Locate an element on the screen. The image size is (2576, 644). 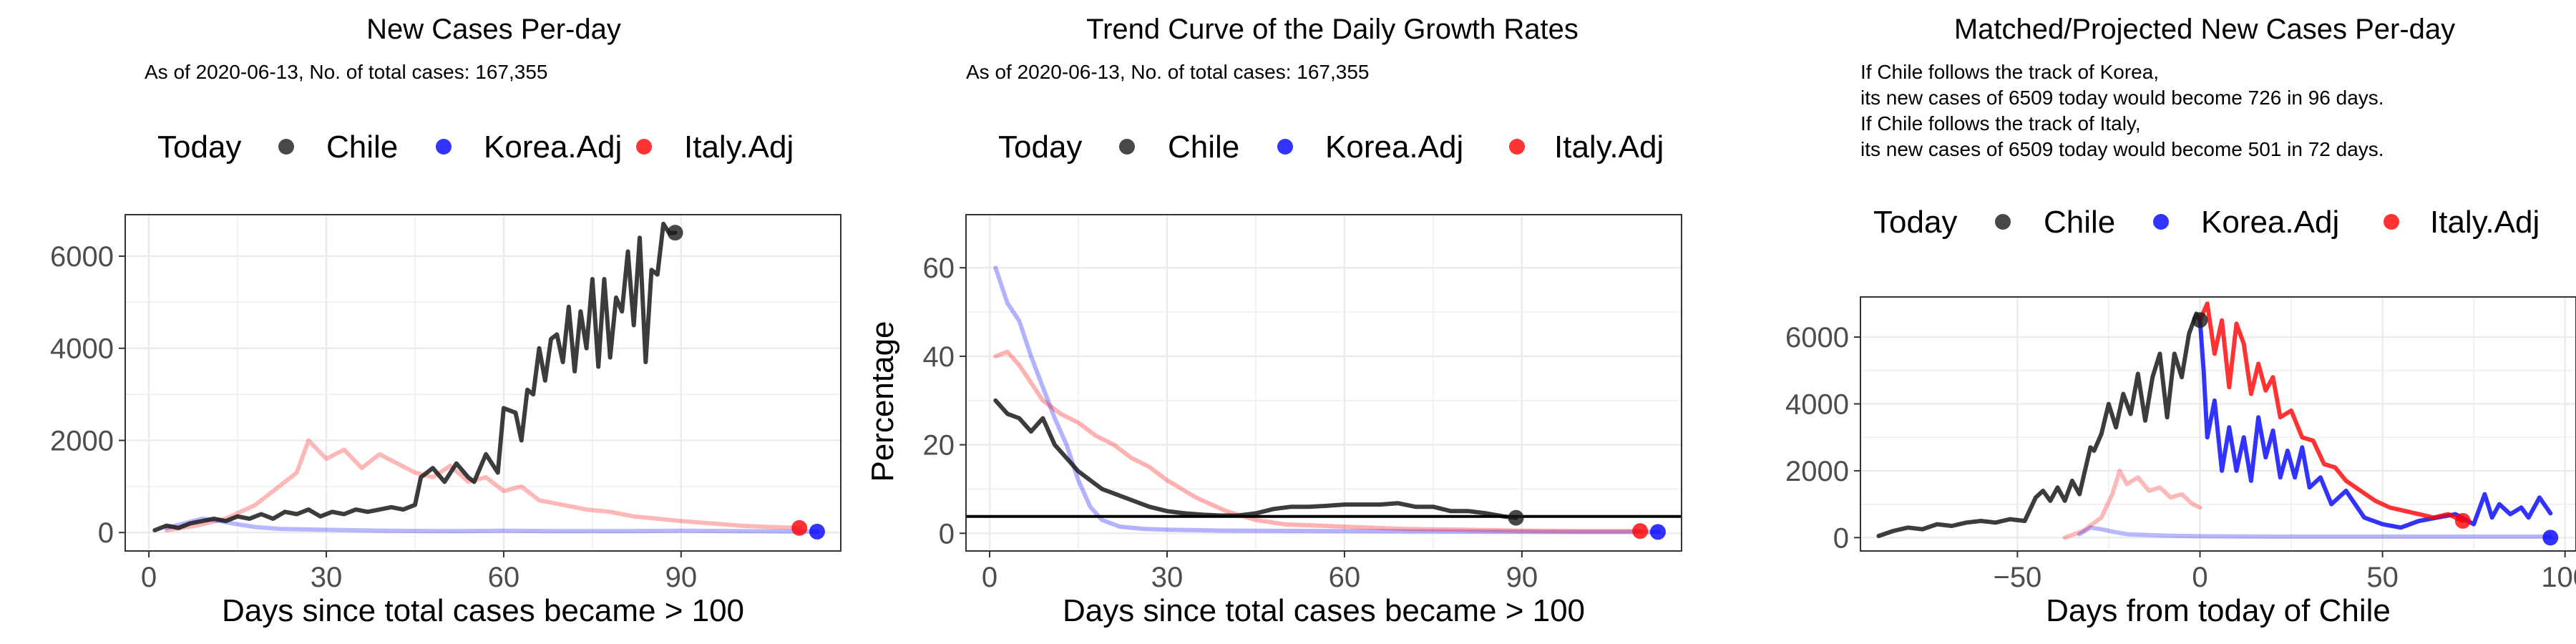
plot-background is located at coordinates (1324, 383).